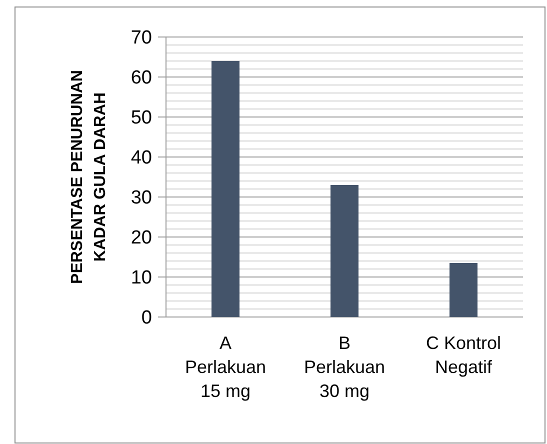 Image resolution: width=547 pixels, height=444 pixels. I want to click on y-tick-label: 20, so click(141, 238).